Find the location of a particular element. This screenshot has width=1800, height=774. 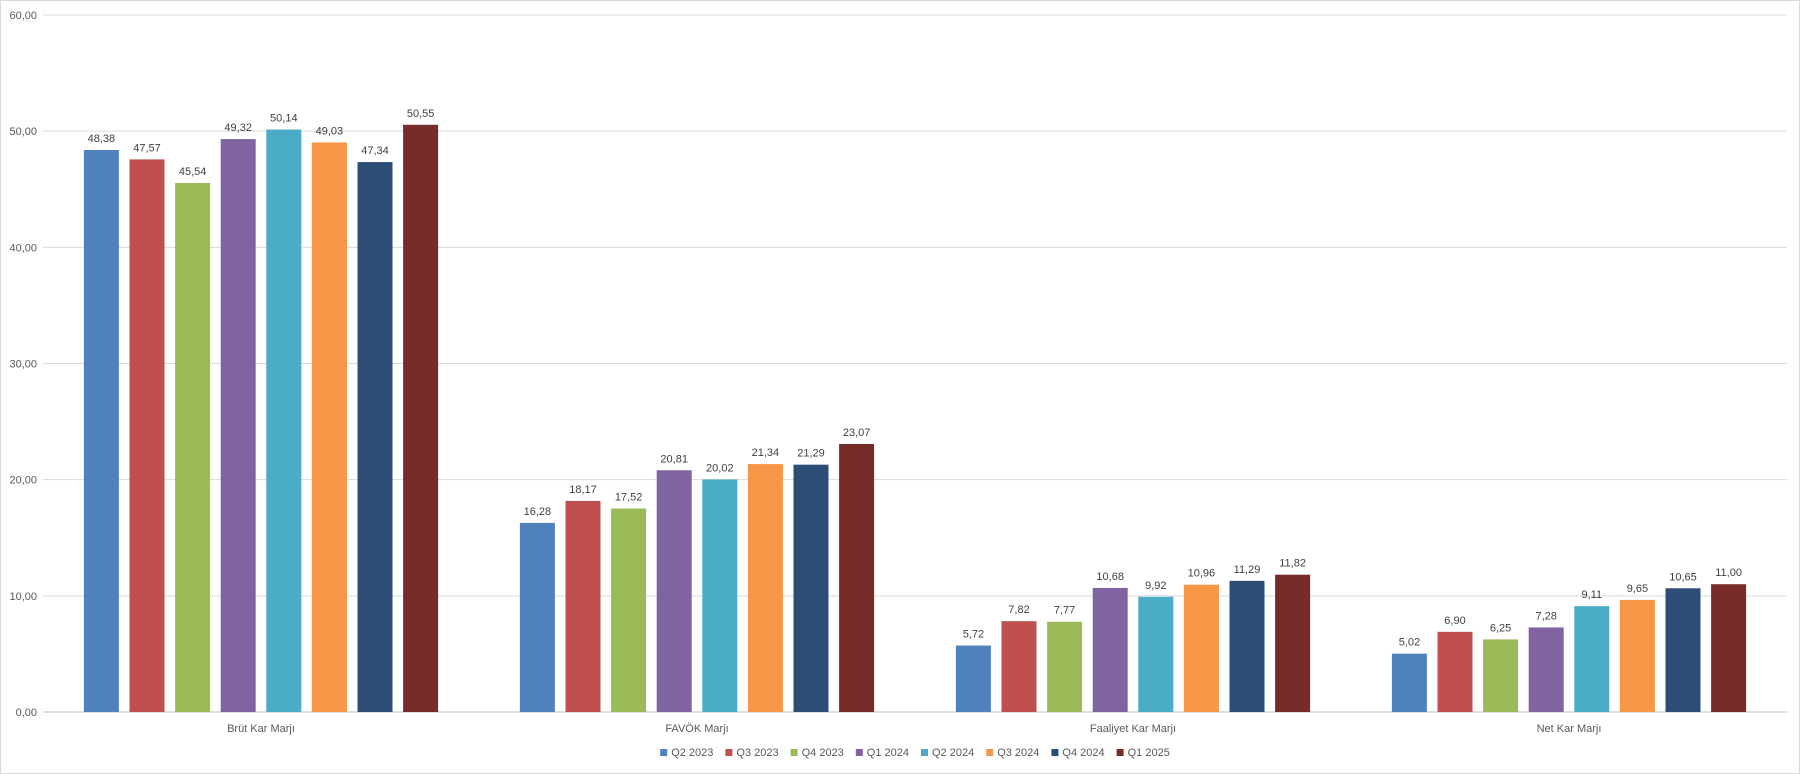

y-tick-label: 60,00 is located at coordinates (23, 16).